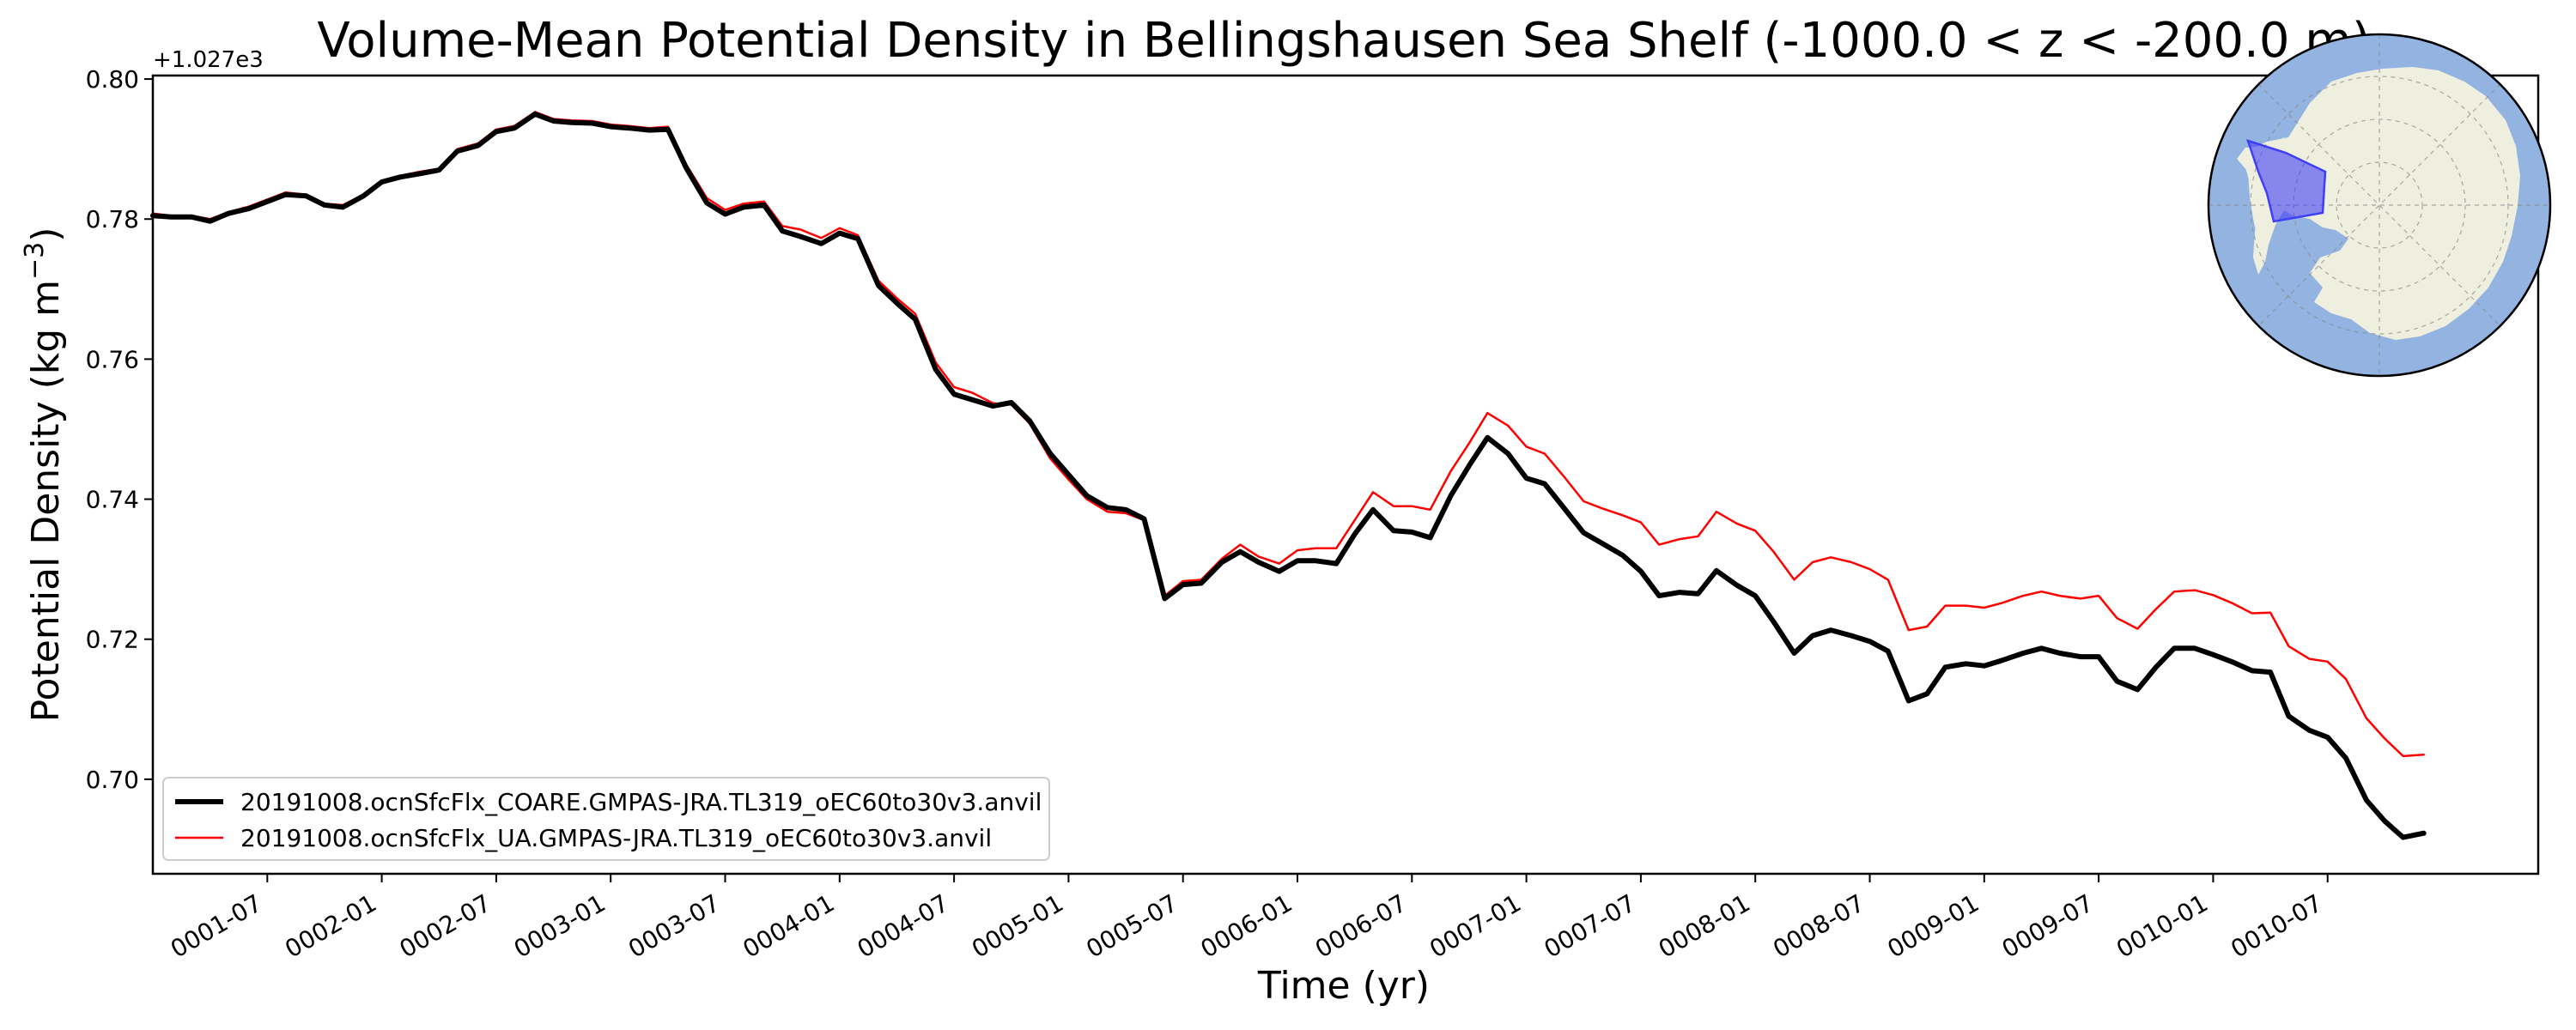 Image resolution: width=2576 pixels, height=1030 pixels. Describe the element at coordinates (1343, 986) in the screenshot. I see `x-axis-label: Time (yr)` at that location.